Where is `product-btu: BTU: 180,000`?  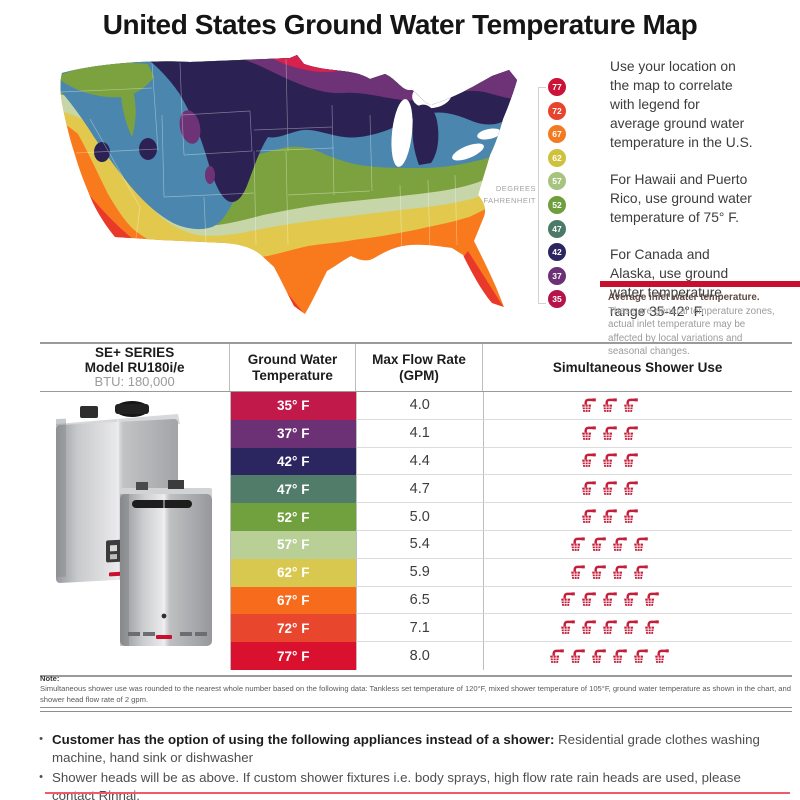
product-btu: BTU: 180,000 is located at coordinates (134, 382).